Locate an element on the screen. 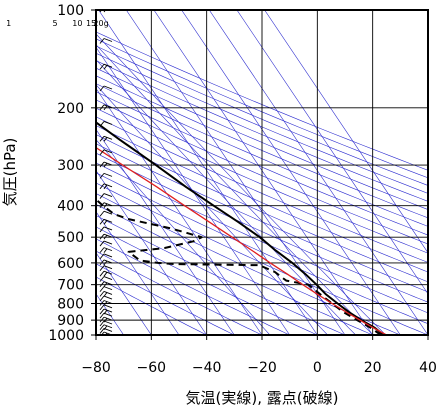 This screenshot has width=436, height=411. wind-barbs is located at coordinates (106, 172).